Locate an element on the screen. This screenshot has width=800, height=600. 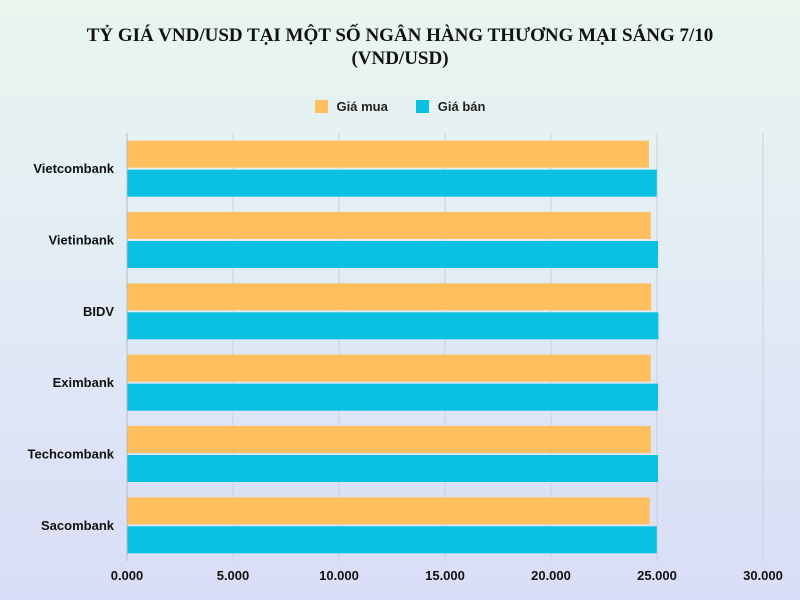
x-tick-label: 0.000 is located at coordinates (127, 575).